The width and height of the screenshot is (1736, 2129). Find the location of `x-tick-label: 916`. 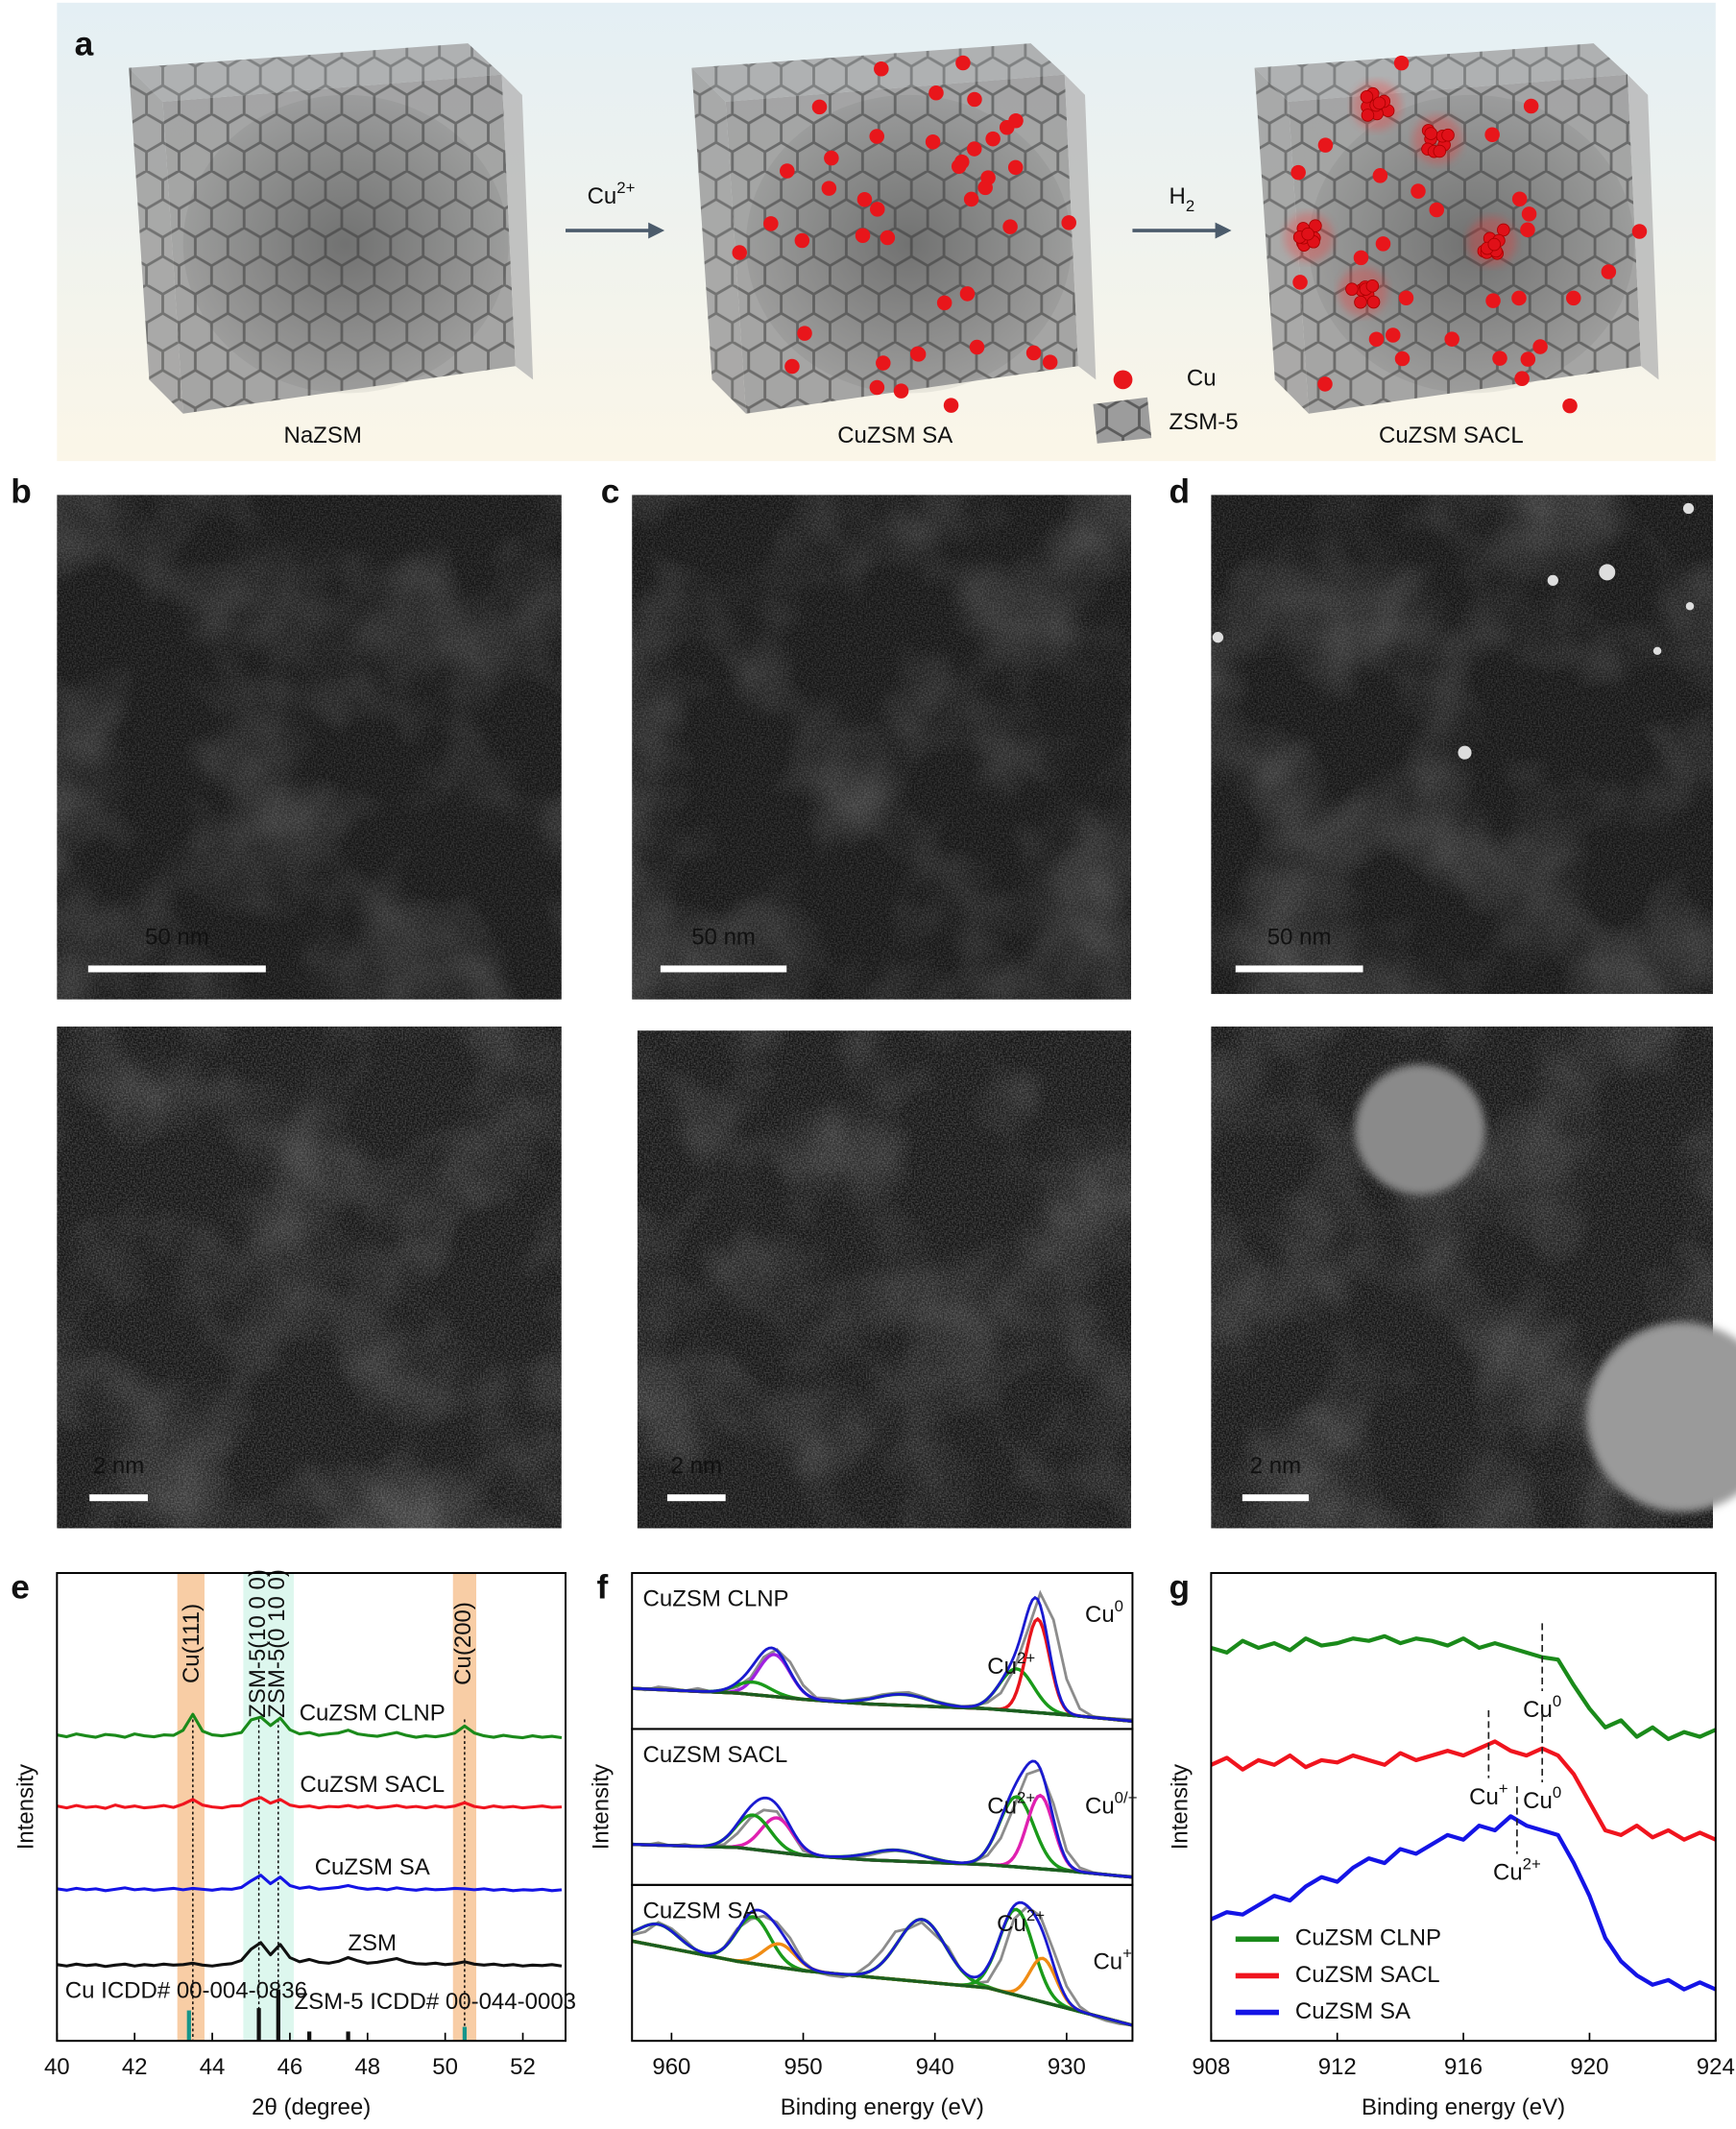

x-tick-label: 916 is located at coordinates (1463, 2067).